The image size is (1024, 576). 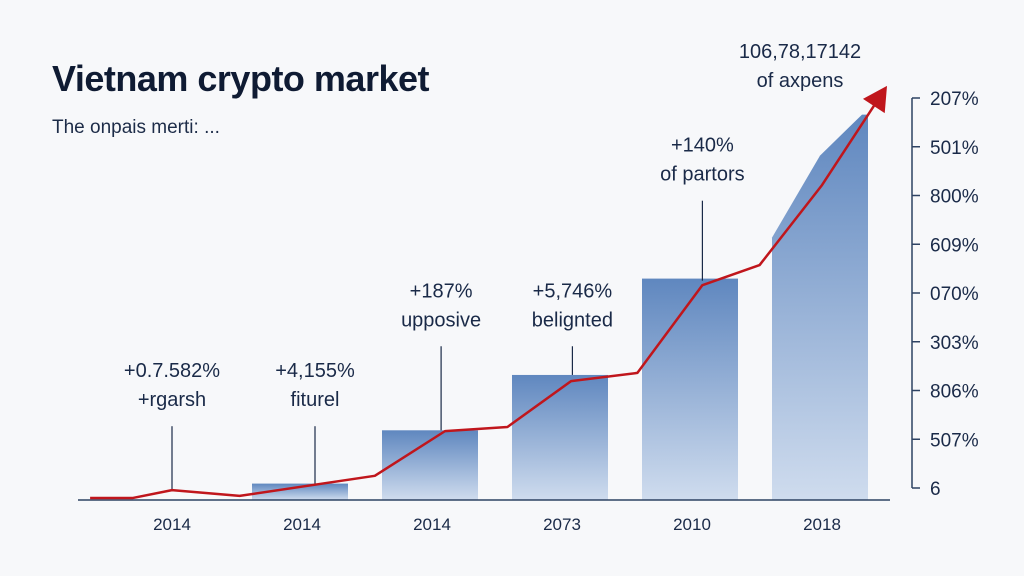 I want to click on y-tick-label: 507%, so click(x=954, y=440).